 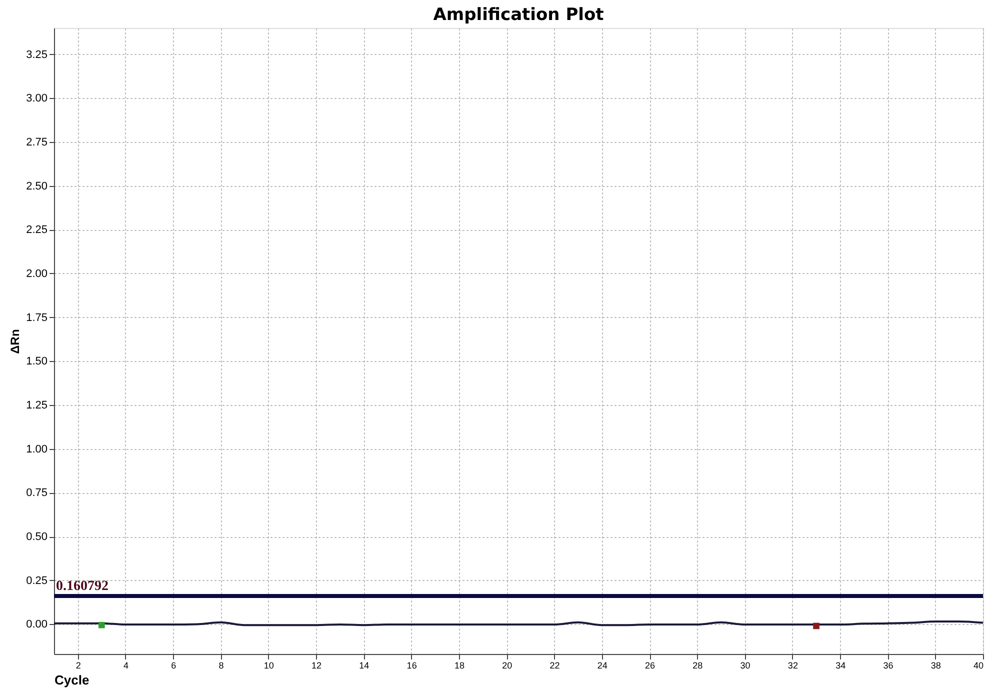 I want to click on y-tick-label: 2.75, so click(x=37, y=142).